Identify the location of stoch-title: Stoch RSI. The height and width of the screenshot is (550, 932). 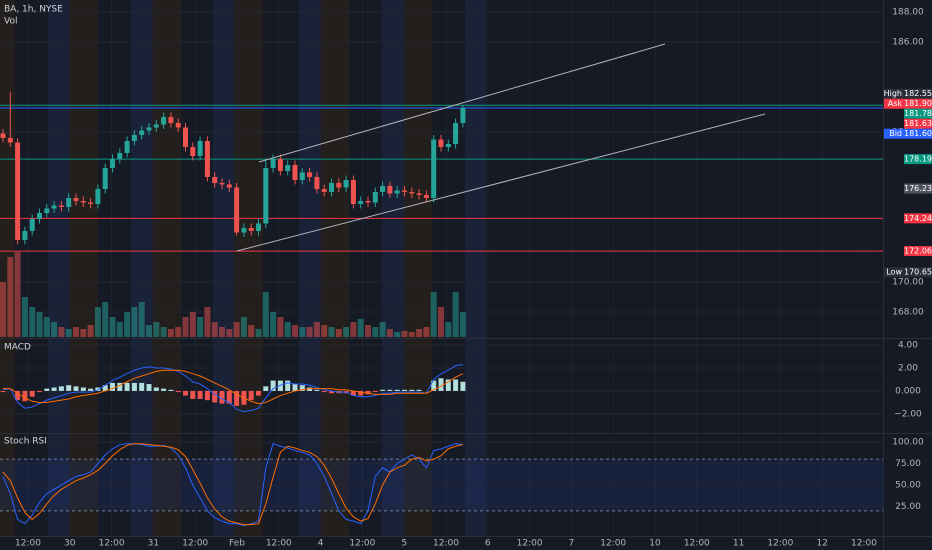
(25, 442).